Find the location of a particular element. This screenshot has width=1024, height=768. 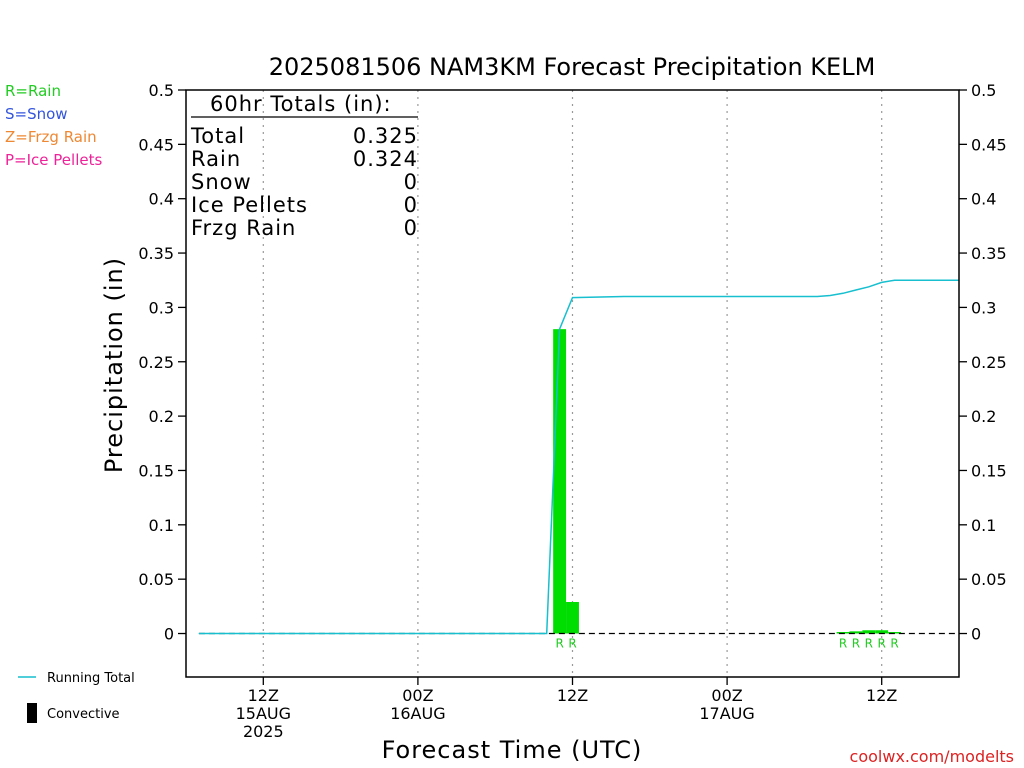

precip-type-label-3: R is located at coordinates (856, 644).